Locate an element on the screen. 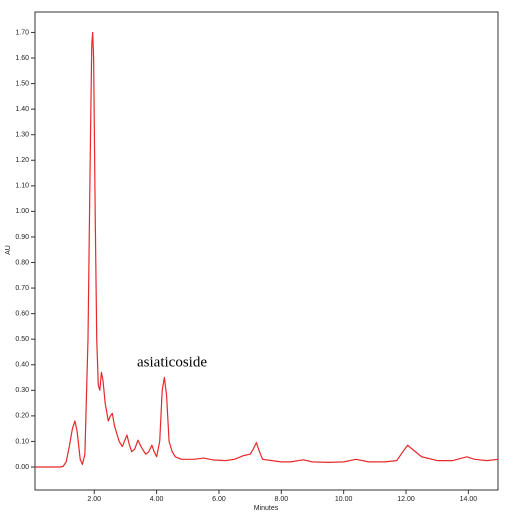 The width and height of the screenshot is (529, 517). x-axis-label: Minutes is located at coordinates (266, 508).